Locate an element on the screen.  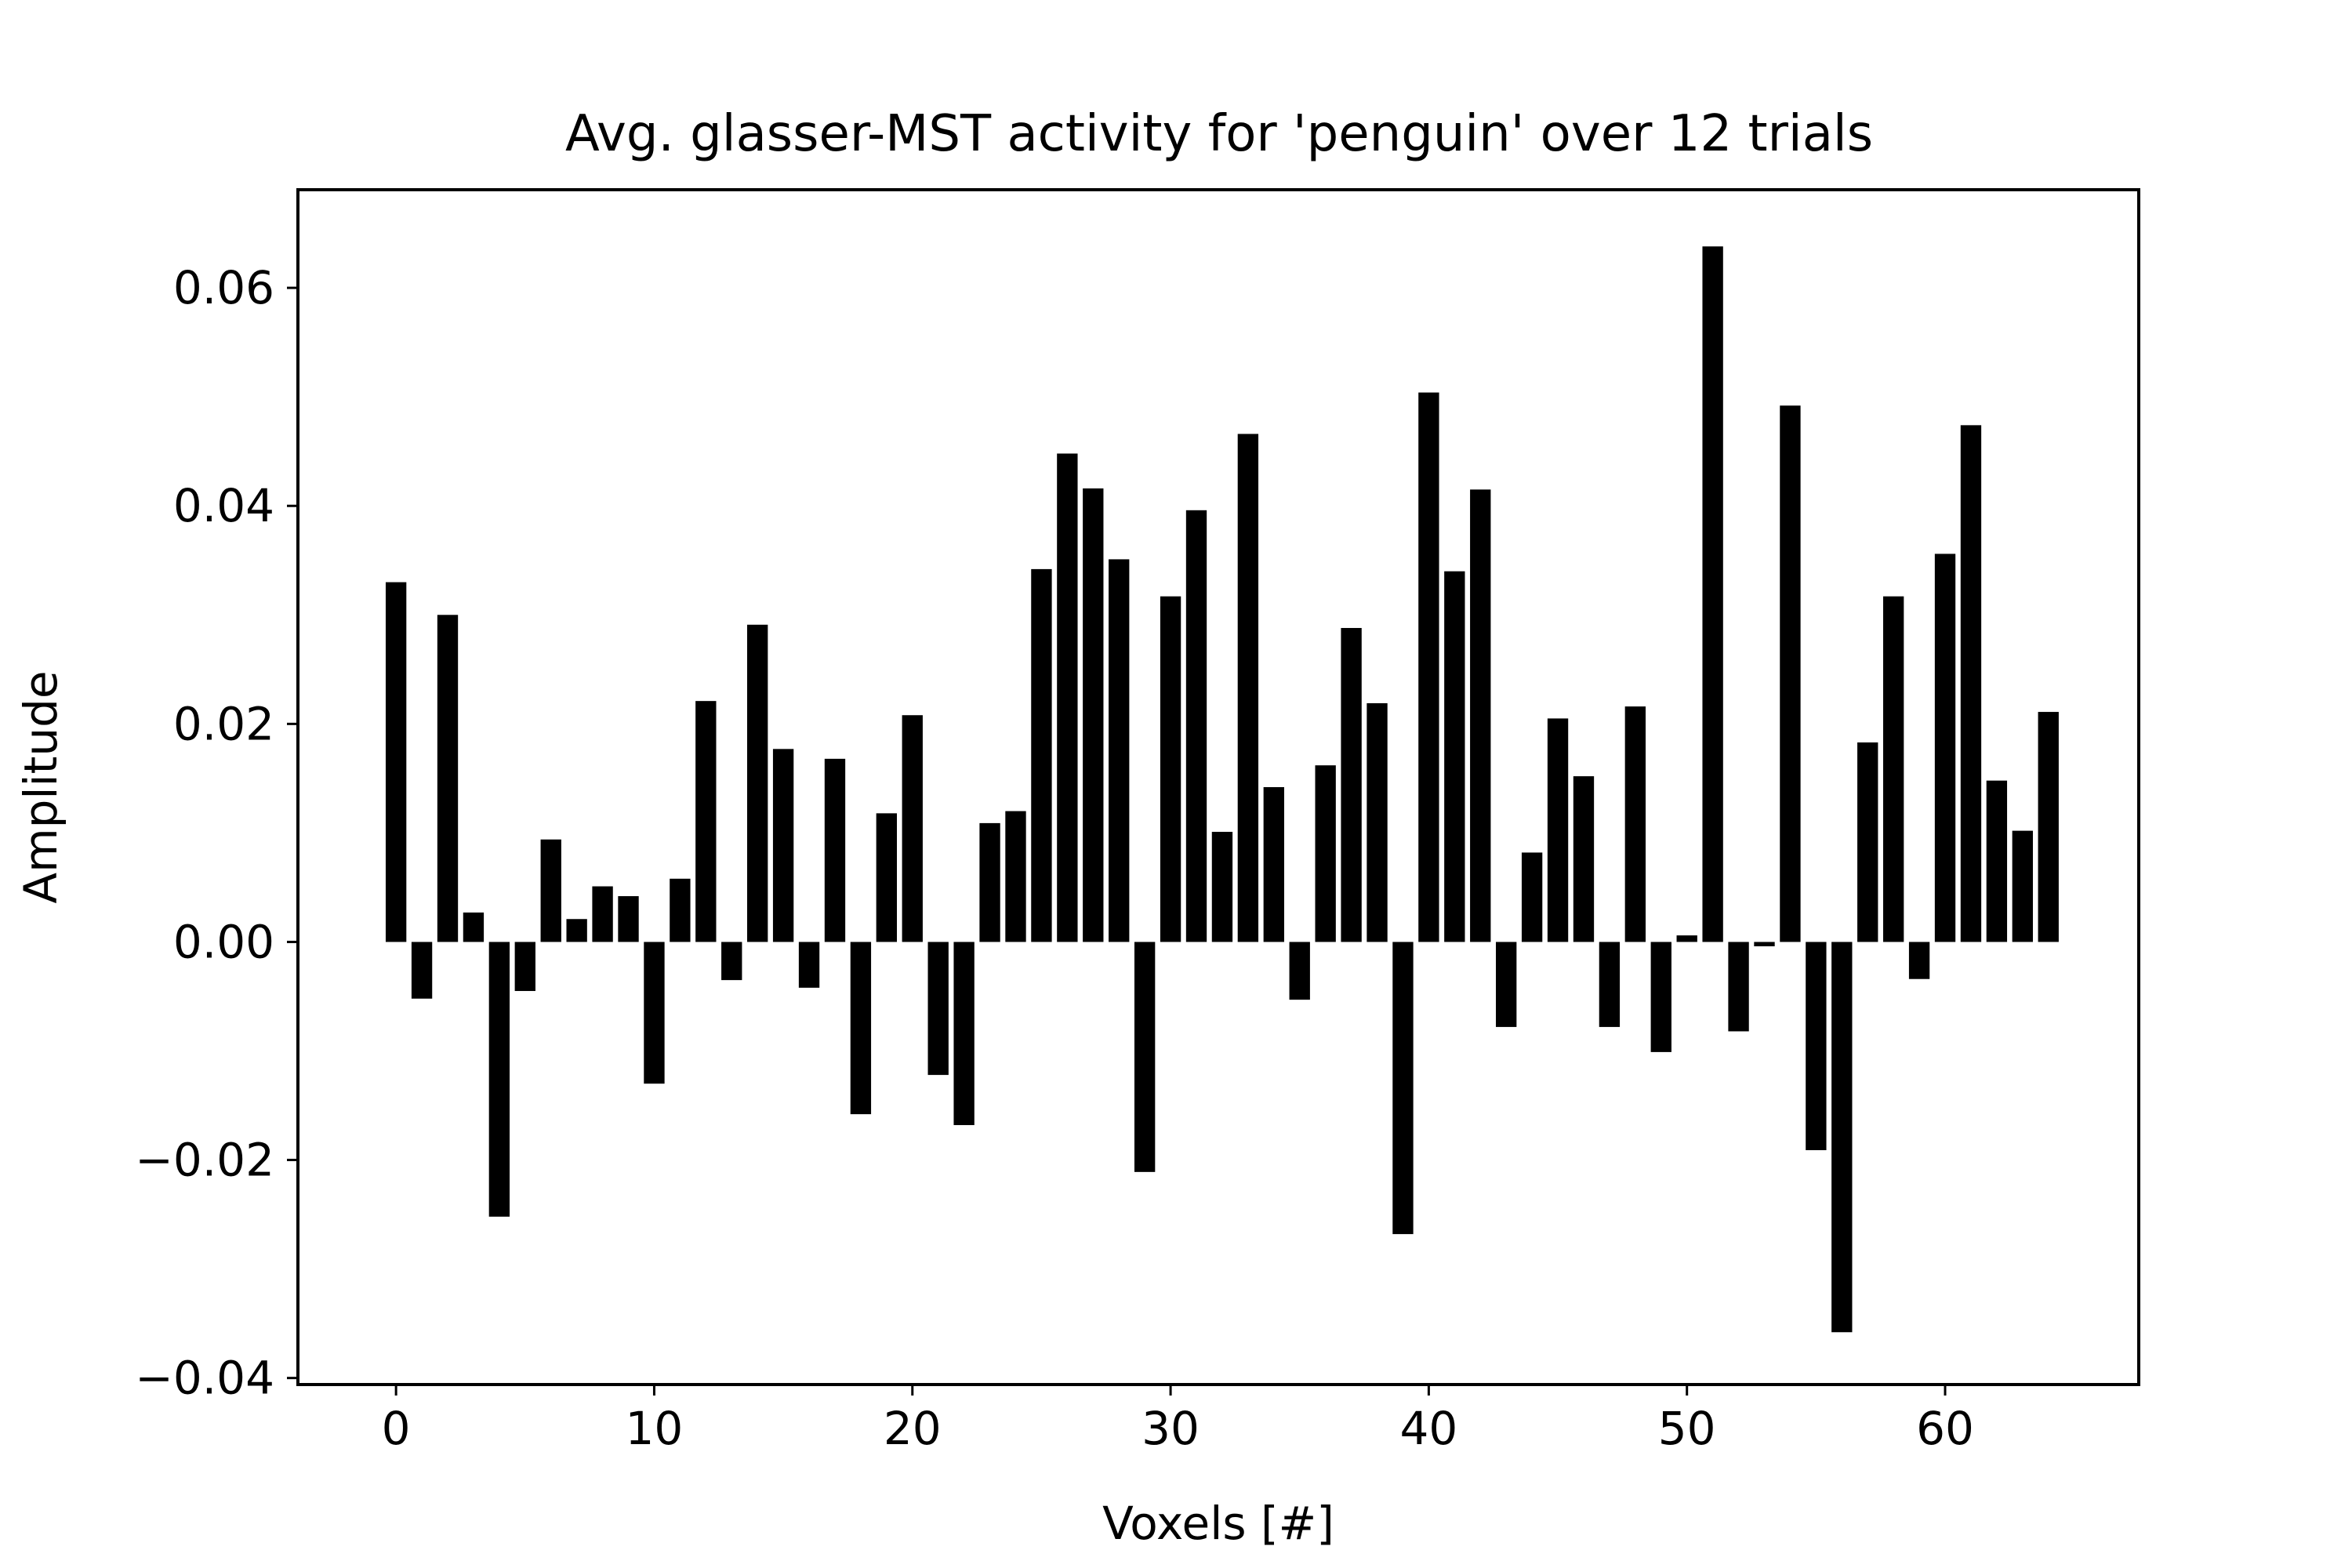
y-tick-label: 0.02 is located at coordinates (223, 723).